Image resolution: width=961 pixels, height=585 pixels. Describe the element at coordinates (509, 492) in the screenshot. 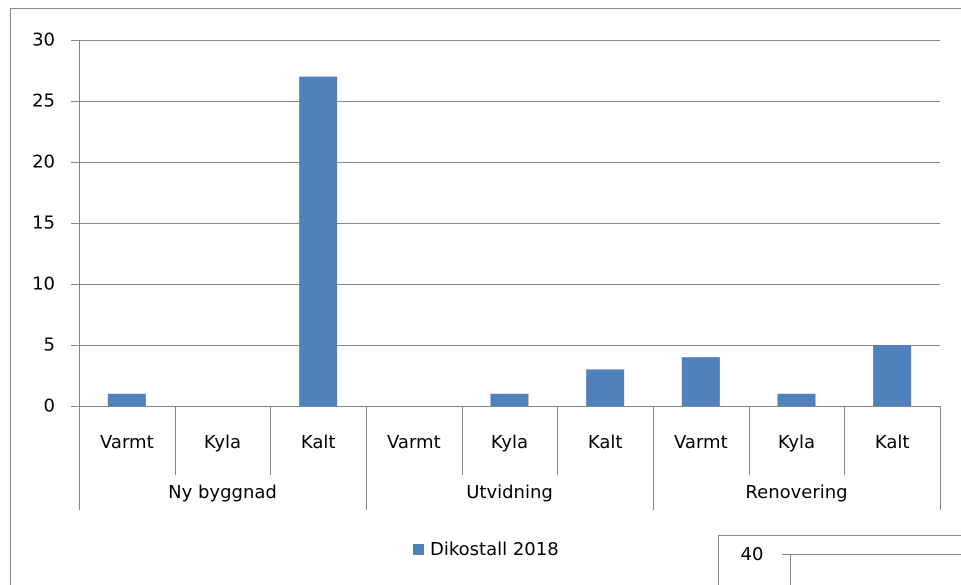

I see `group-label: Utvidning` at that location.